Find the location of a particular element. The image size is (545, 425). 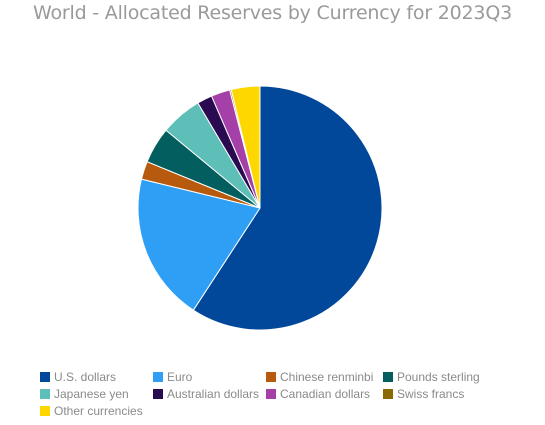

legend-item: Canadian dollars is located at coordinates (324, 394).